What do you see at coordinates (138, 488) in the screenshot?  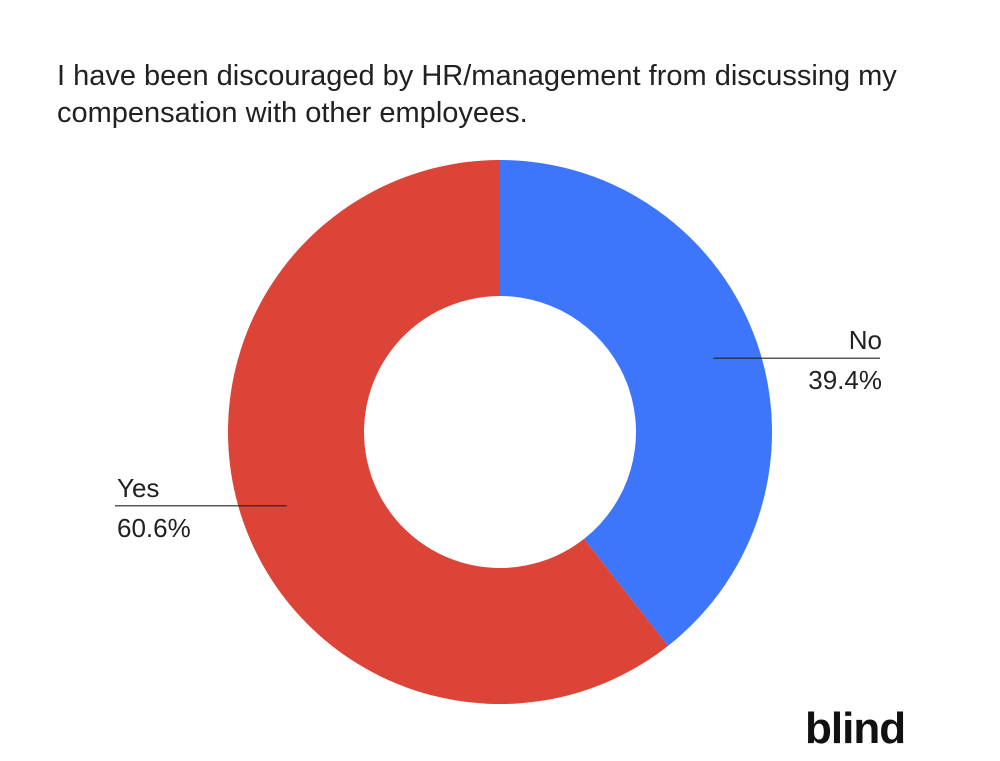 I see `slice-label-yes: Yes` at bounding box center [138, 488].